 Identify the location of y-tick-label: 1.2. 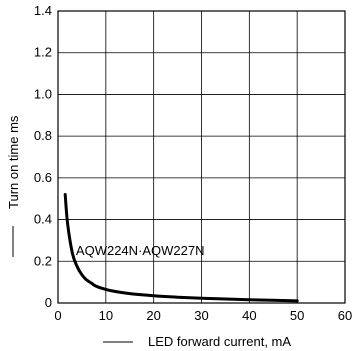
(43, 52).